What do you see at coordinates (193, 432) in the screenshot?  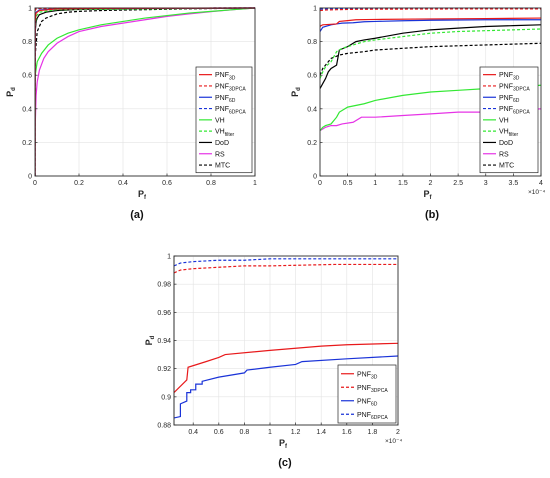 I see `x-tick-label: 0.4` at bounding box center [193, 432].